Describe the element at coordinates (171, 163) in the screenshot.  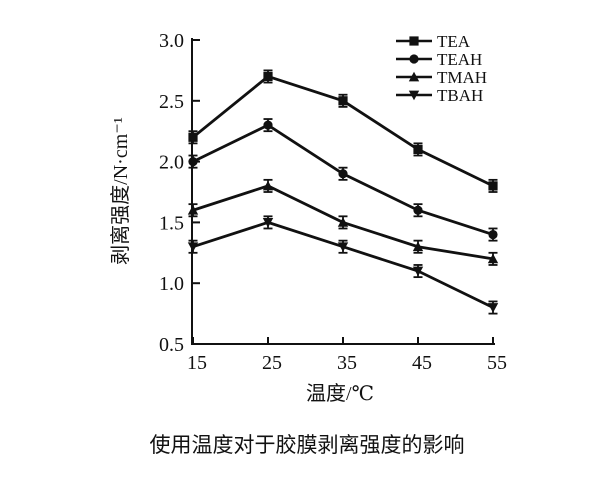
I see `y-tick-label: 2.0` at that location.